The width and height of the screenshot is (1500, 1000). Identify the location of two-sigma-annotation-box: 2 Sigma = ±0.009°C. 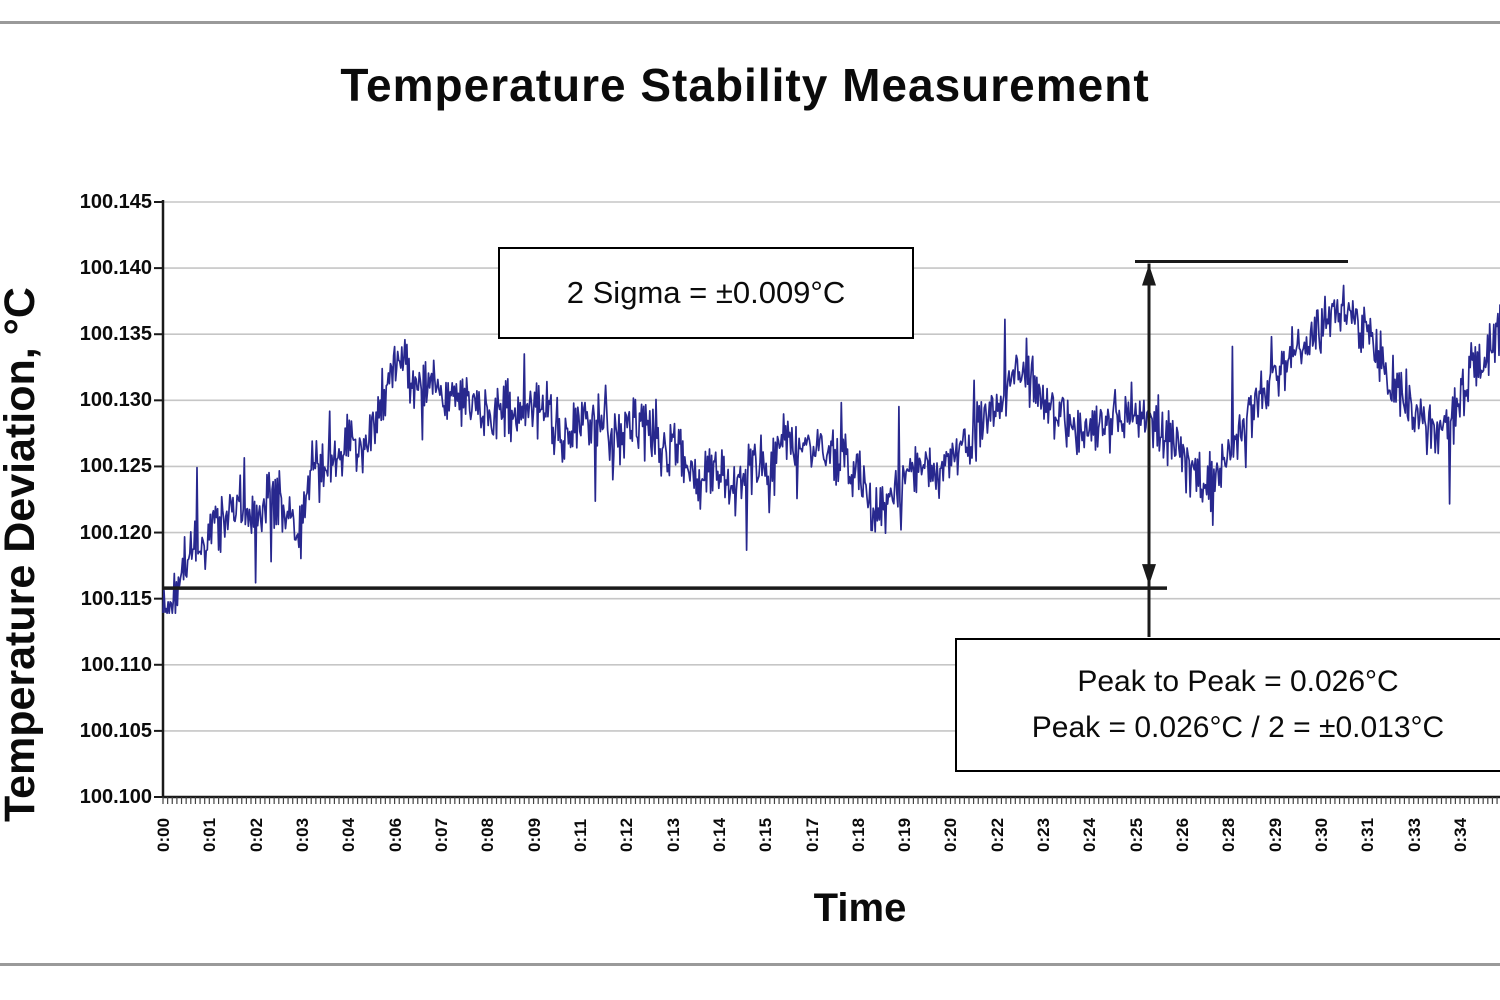
(706, 293).